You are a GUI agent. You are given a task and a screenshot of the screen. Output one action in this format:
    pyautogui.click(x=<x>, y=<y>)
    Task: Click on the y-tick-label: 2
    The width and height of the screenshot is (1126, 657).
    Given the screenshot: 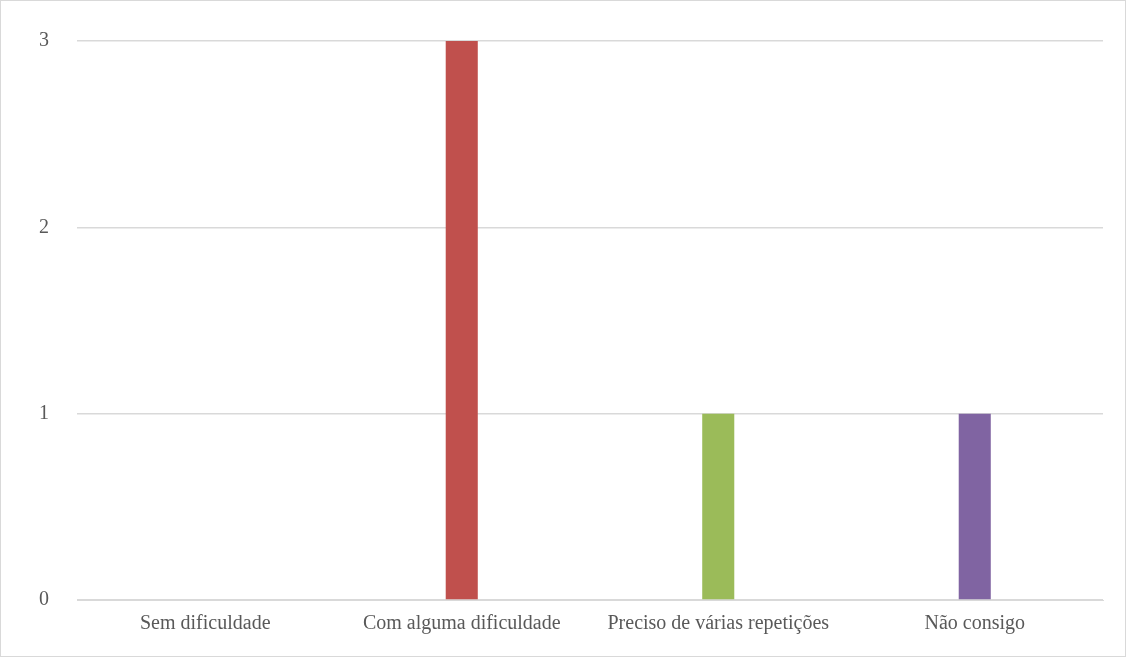 What is the action you would take?
    pyautogui.click(x=44, y=225)
    